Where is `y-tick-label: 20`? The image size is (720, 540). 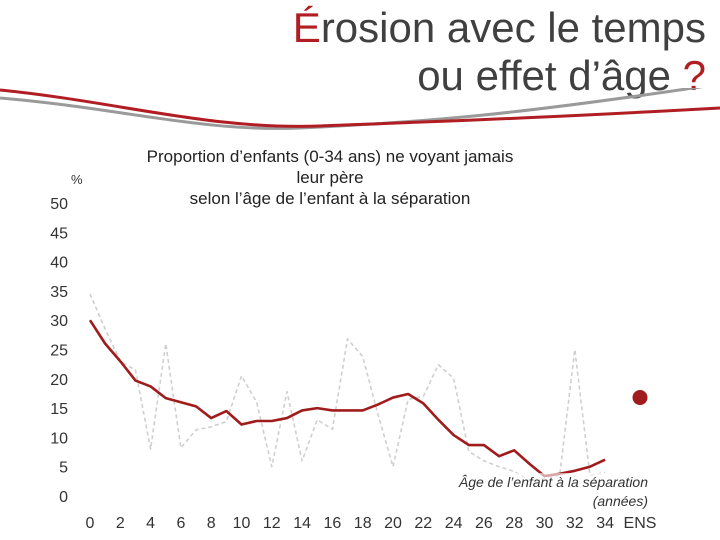
y-tick-label: 20 is located at coordinates (59, 380).